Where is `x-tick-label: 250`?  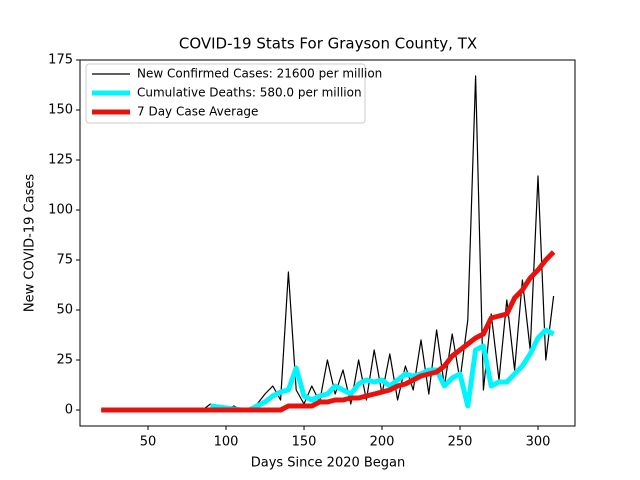
x-tick-label: 250 is located at coordinates (460, 442).